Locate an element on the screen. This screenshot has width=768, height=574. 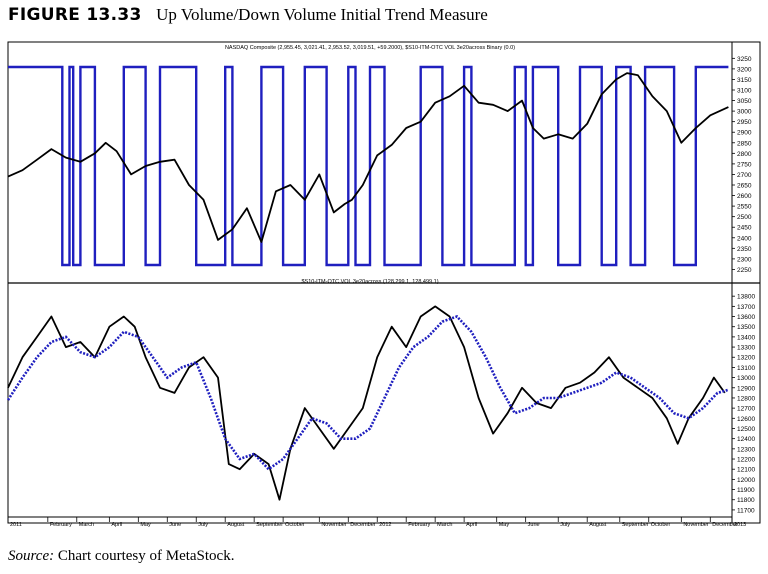
bottom-panel-y-tick-label: 12200 is located at coordinates (746, 460).